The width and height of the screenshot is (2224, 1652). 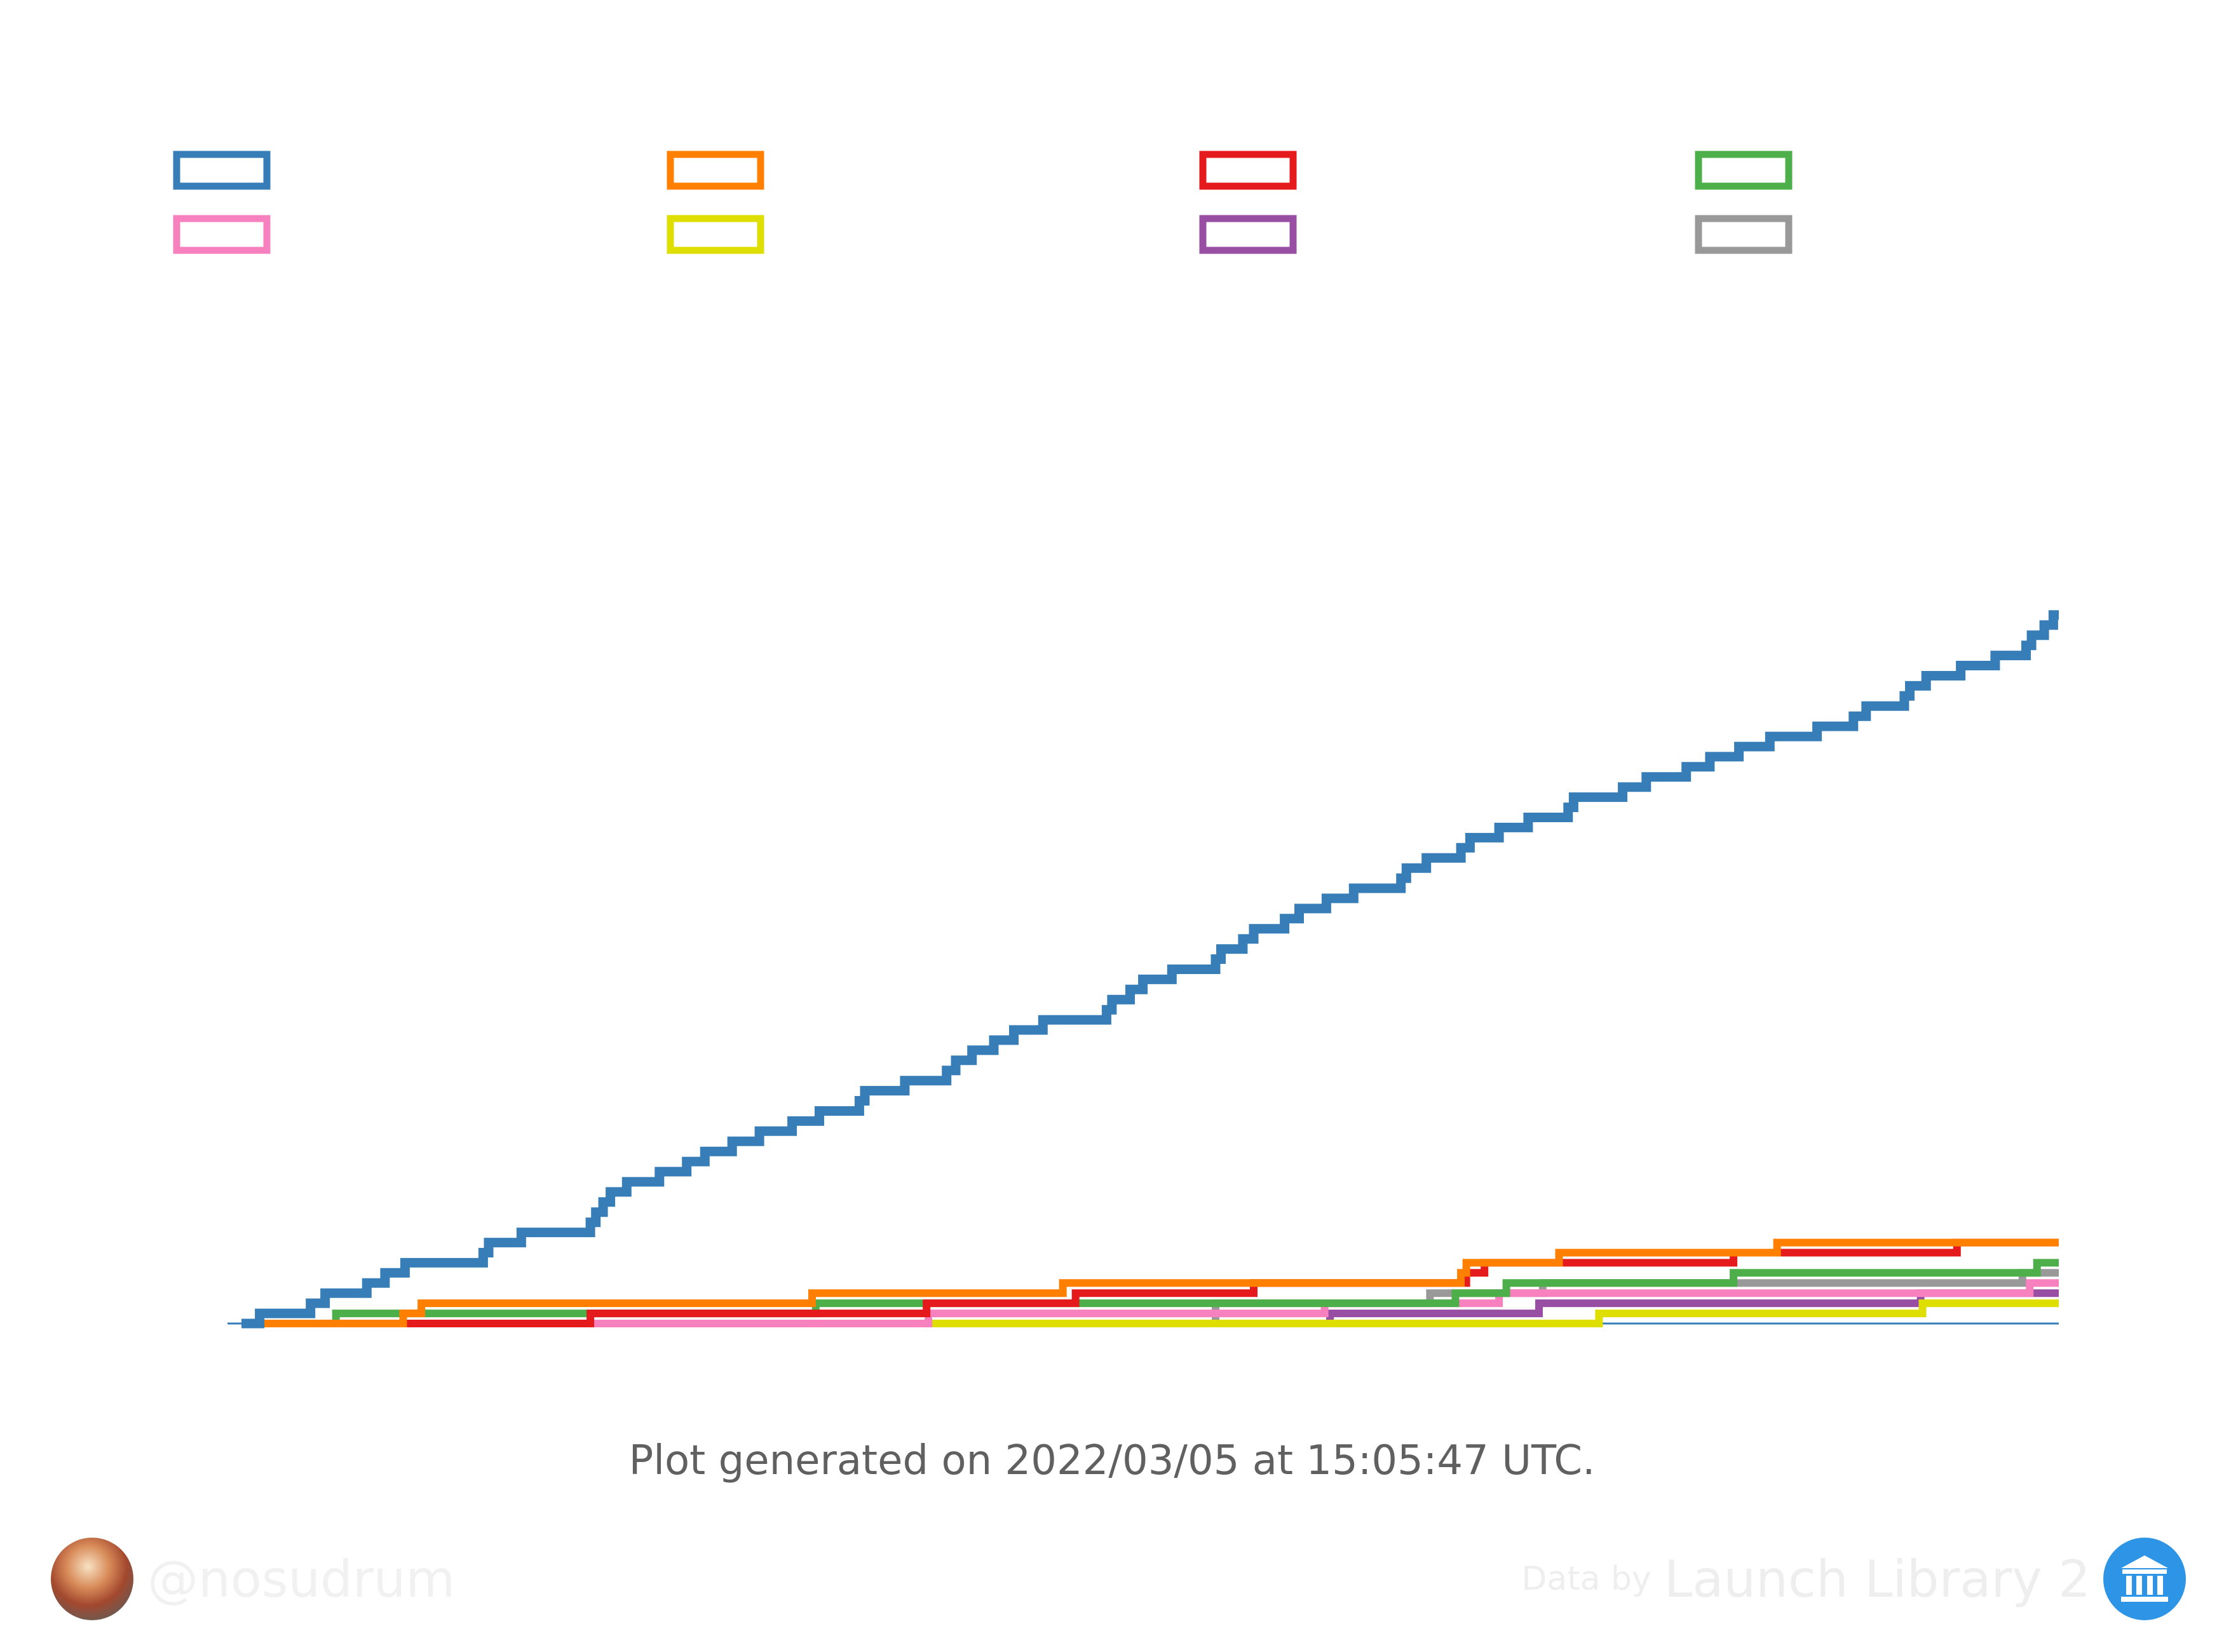 What do you see at coordinates (2144, 1579) in the screenshot?
I see `launch-library-logo-icon` at bounding box center [2144, 1579].